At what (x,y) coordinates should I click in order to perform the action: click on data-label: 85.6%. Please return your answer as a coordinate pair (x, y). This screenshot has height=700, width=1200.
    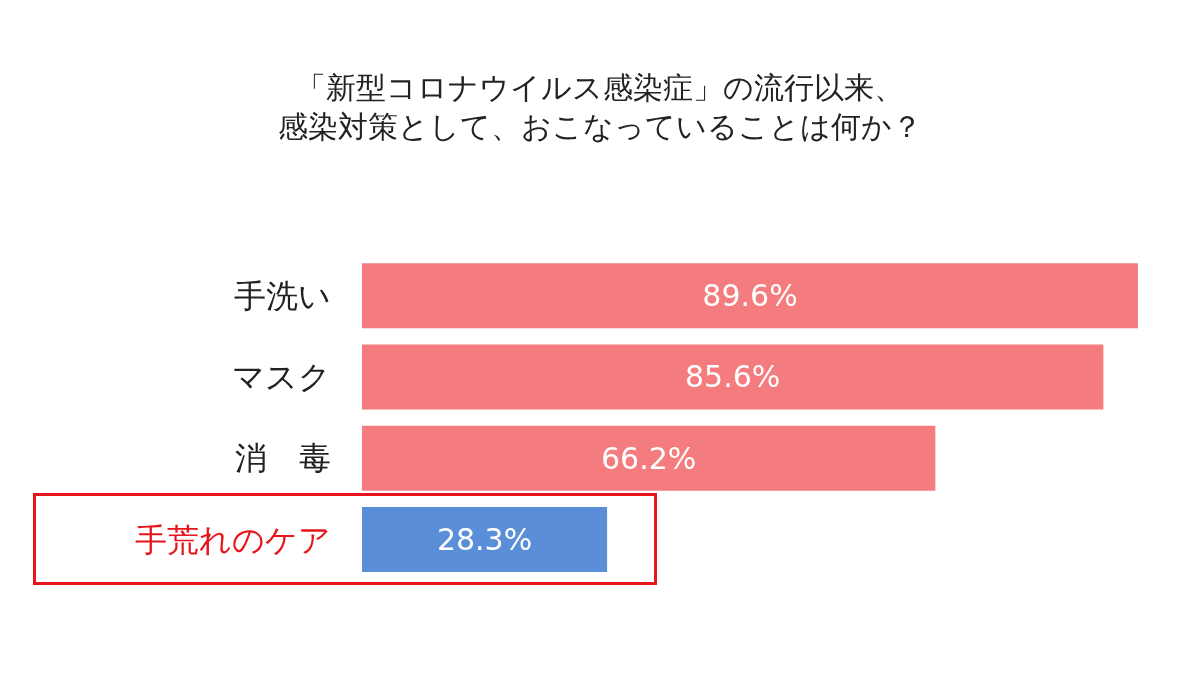
    Looking at the image, I should click on (733, 377).